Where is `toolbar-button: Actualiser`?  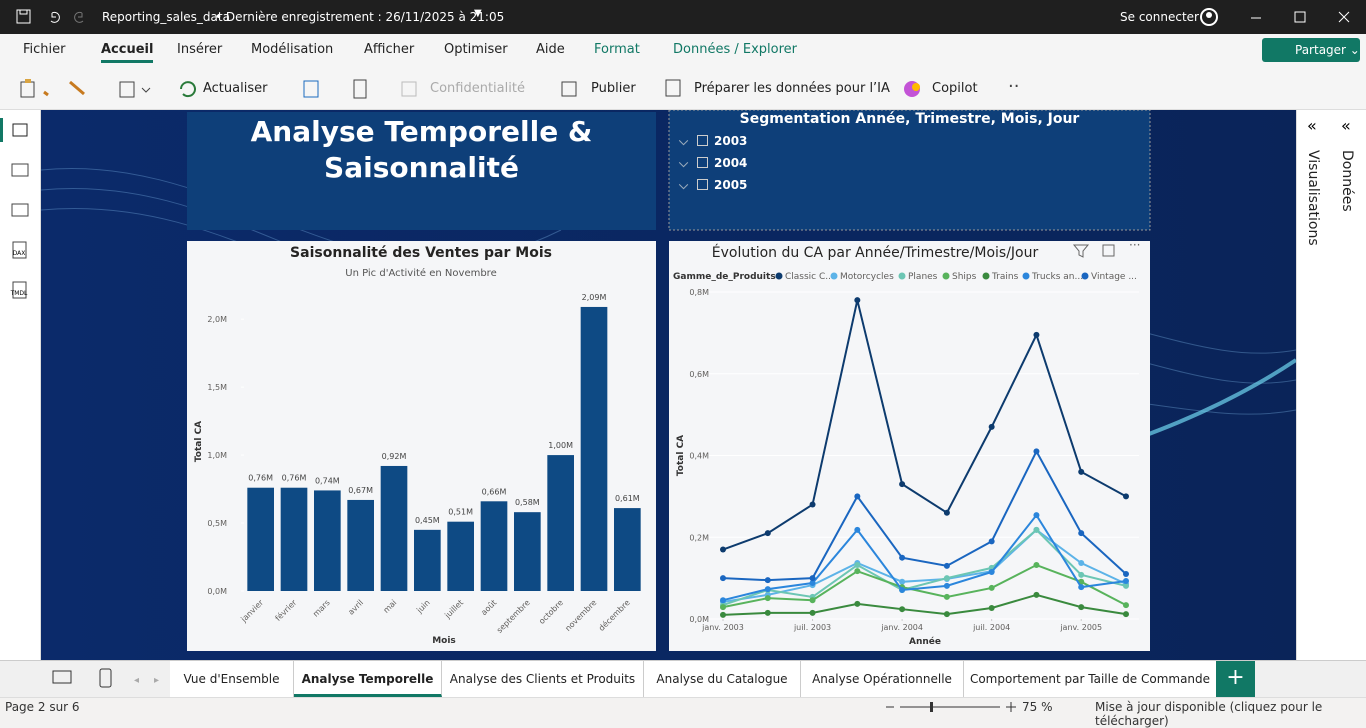
toolbar-button: Actualiser is located at coordinates (235, 88).